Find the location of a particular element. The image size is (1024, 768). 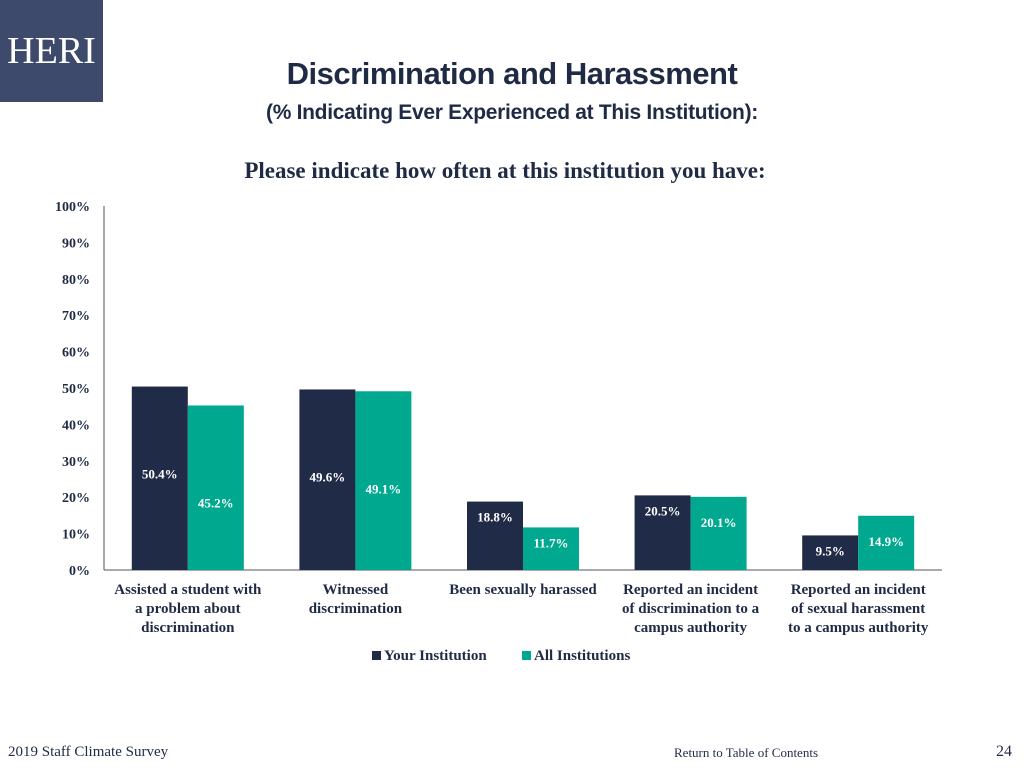

x-tick-label: Assisted a student with is located at coordinates (188, 590).